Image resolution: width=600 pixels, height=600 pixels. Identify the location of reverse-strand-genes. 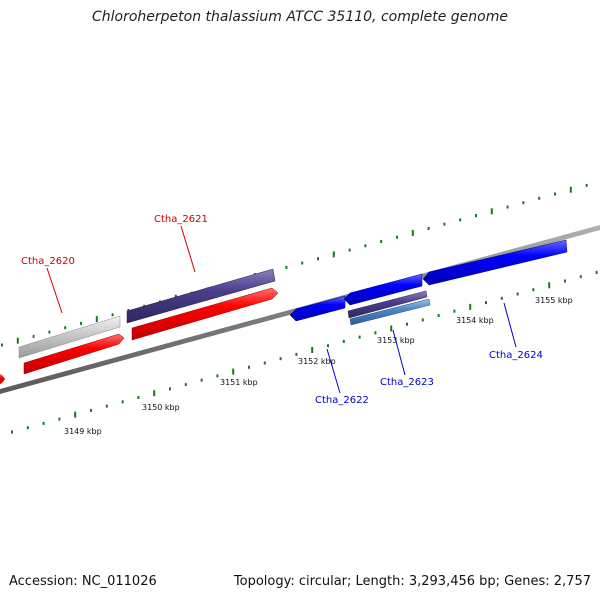
(428, 282).